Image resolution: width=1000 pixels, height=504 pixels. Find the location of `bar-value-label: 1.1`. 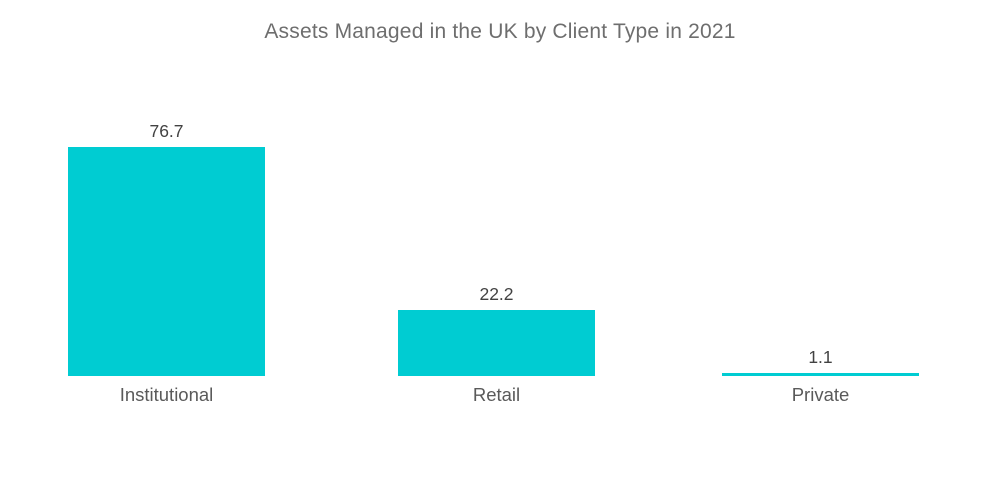

bar-value-label: 1.1 is located at coordinates (820, 356).